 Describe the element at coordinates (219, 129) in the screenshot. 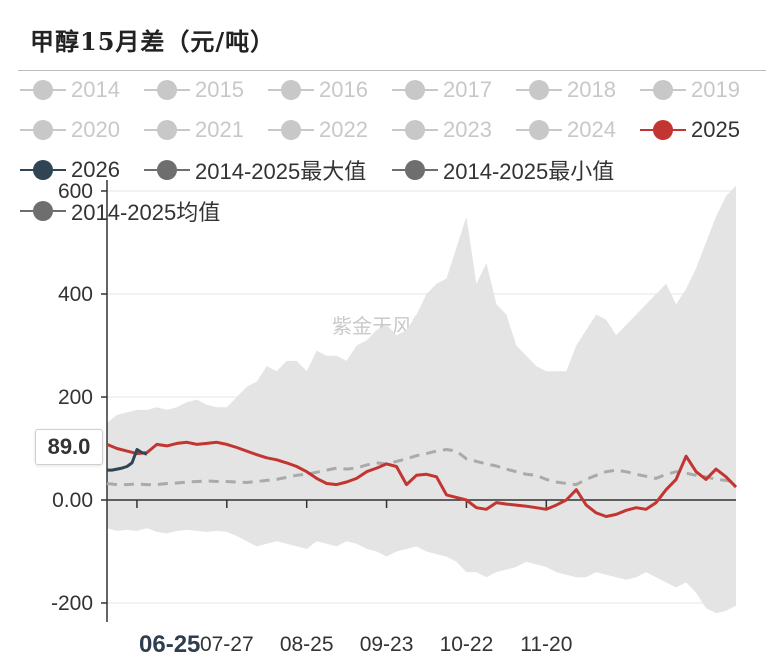

I see `legend-label: 2021` at that location.